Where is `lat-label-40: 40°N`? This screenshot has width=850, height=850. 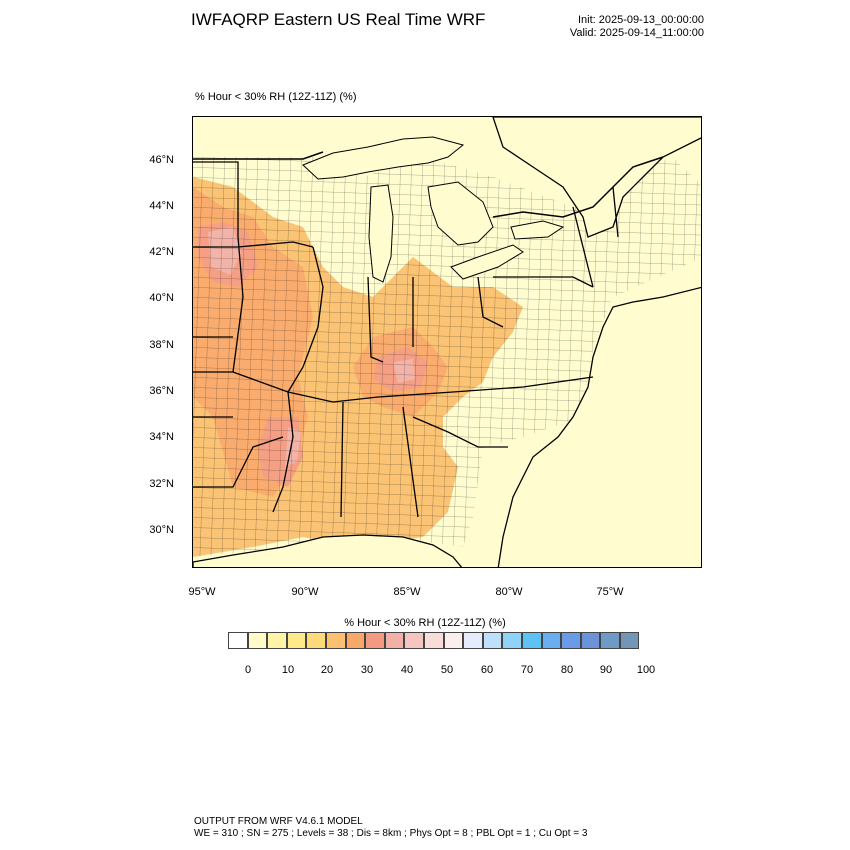
lat-label-40: 40°N is located at coordinates (161, 298).